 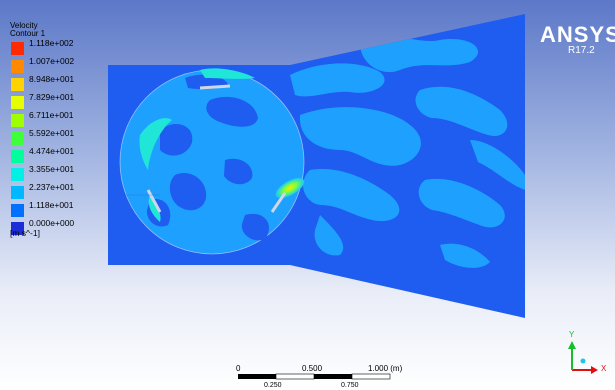 What do you see at coordinates (604, 368) in the screenshot?
I see `axis-x-label: X` at bounding box center [604, 368].